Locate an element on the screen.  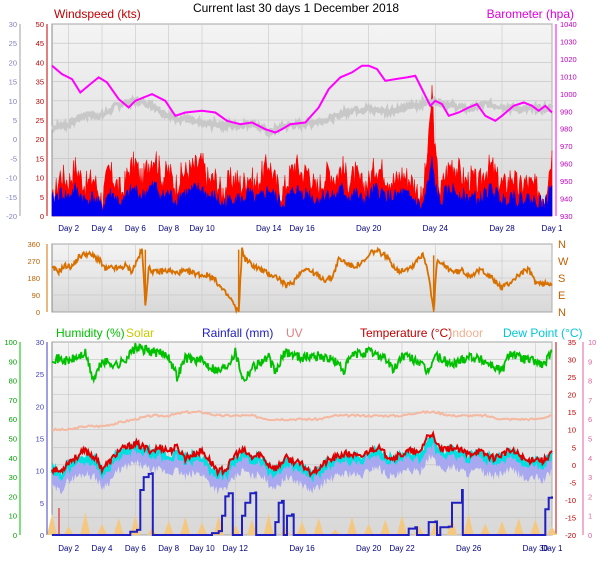
direction-axis-tick-label: 180 is located at coordinates (33, 278).